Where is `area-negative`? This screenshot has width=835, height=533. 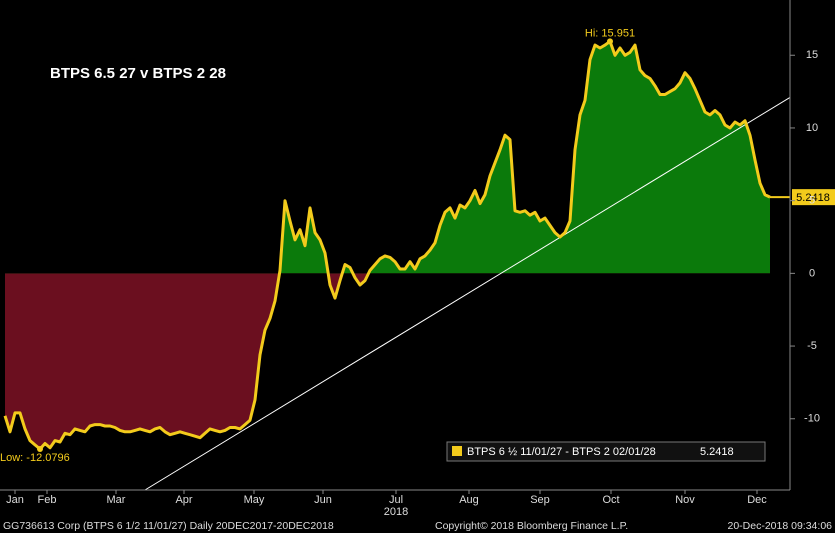 area-negative is located at coordinates (187, 361).